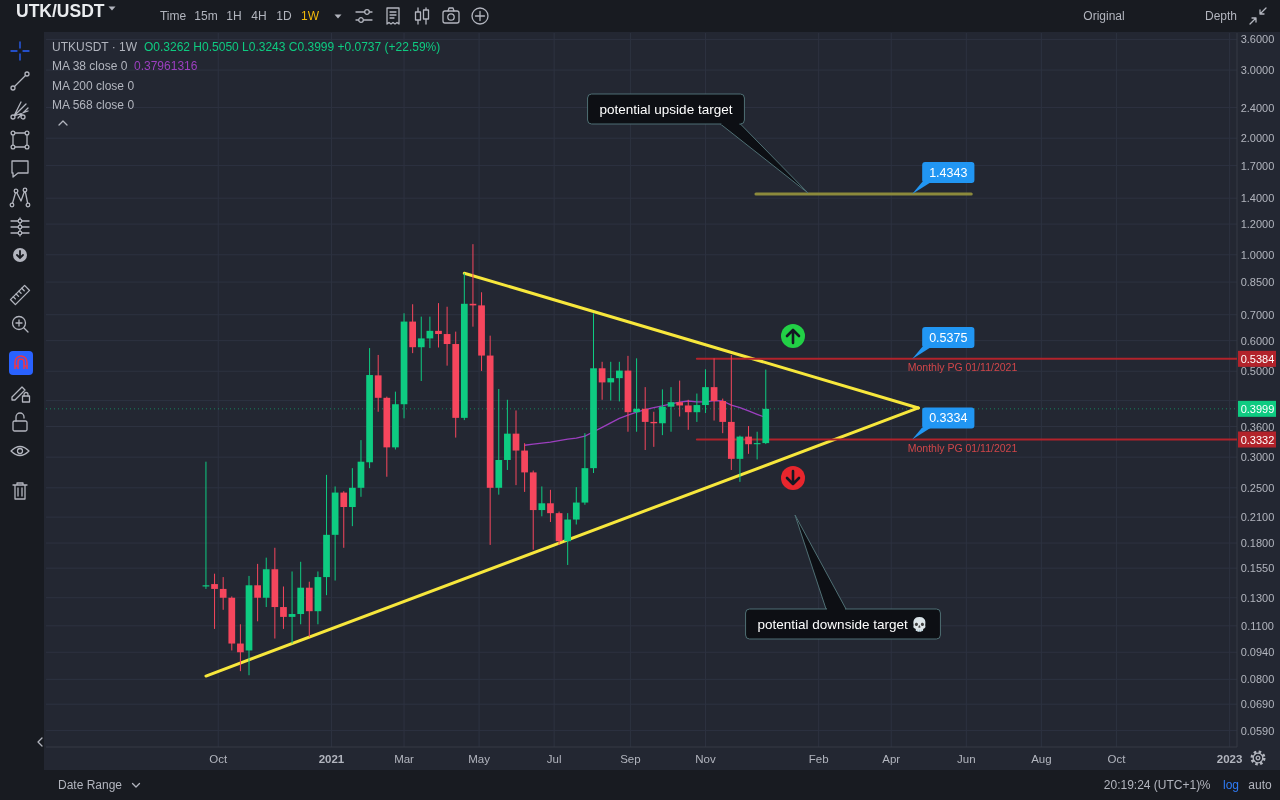 Image resolution: width=1280 pixels, height=800 pixels. I want to click on x-tick-label: Sep, so click(630, 759).